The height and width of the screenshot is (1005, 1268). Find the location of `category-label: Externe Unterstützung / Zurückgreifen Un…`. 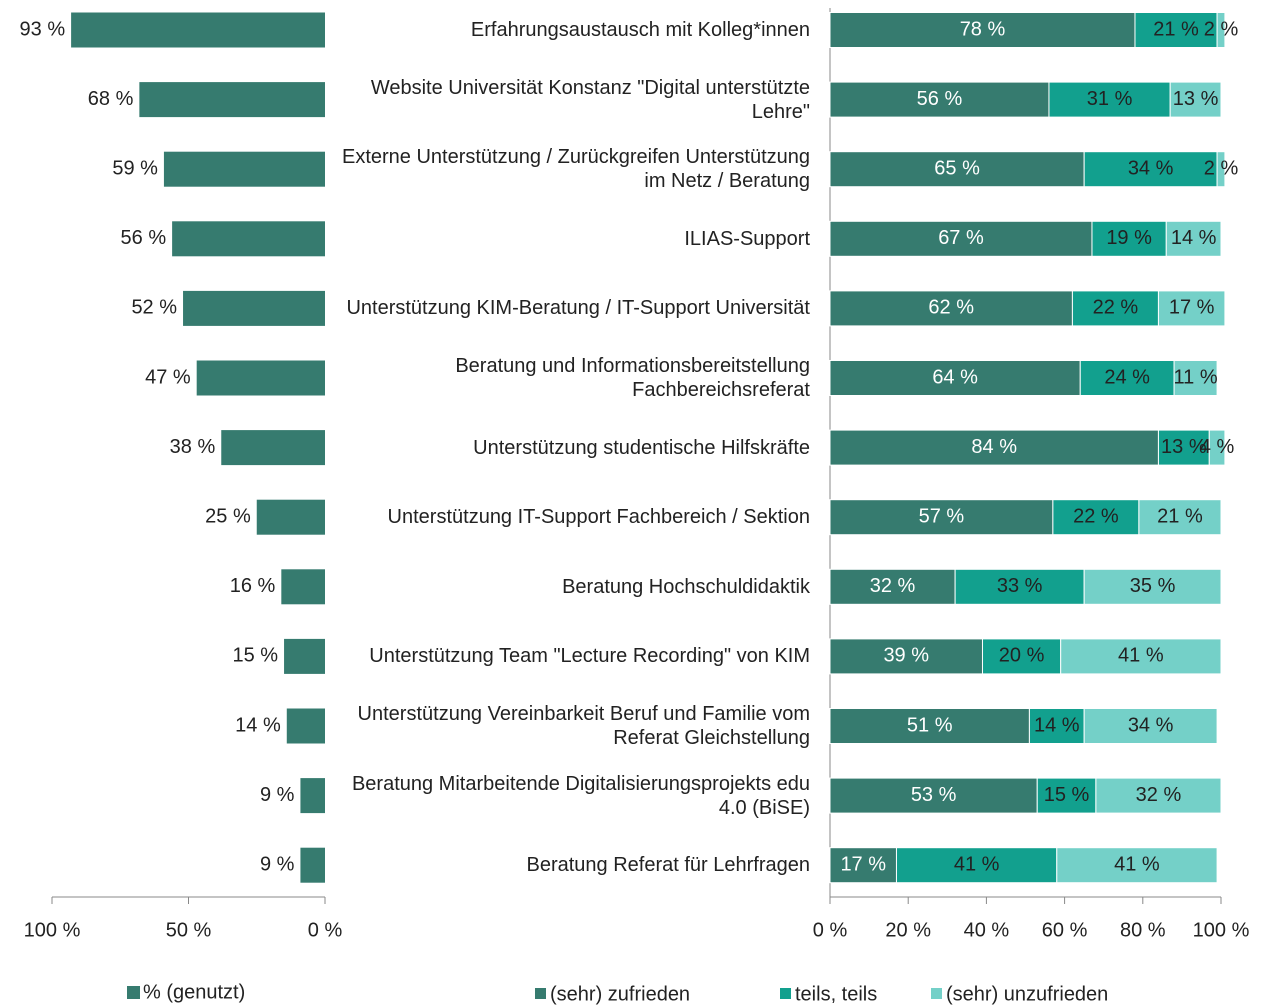

category-label: Externe Unterstützung / Zurückgreifen Un… is located at coordinates (575, 169).